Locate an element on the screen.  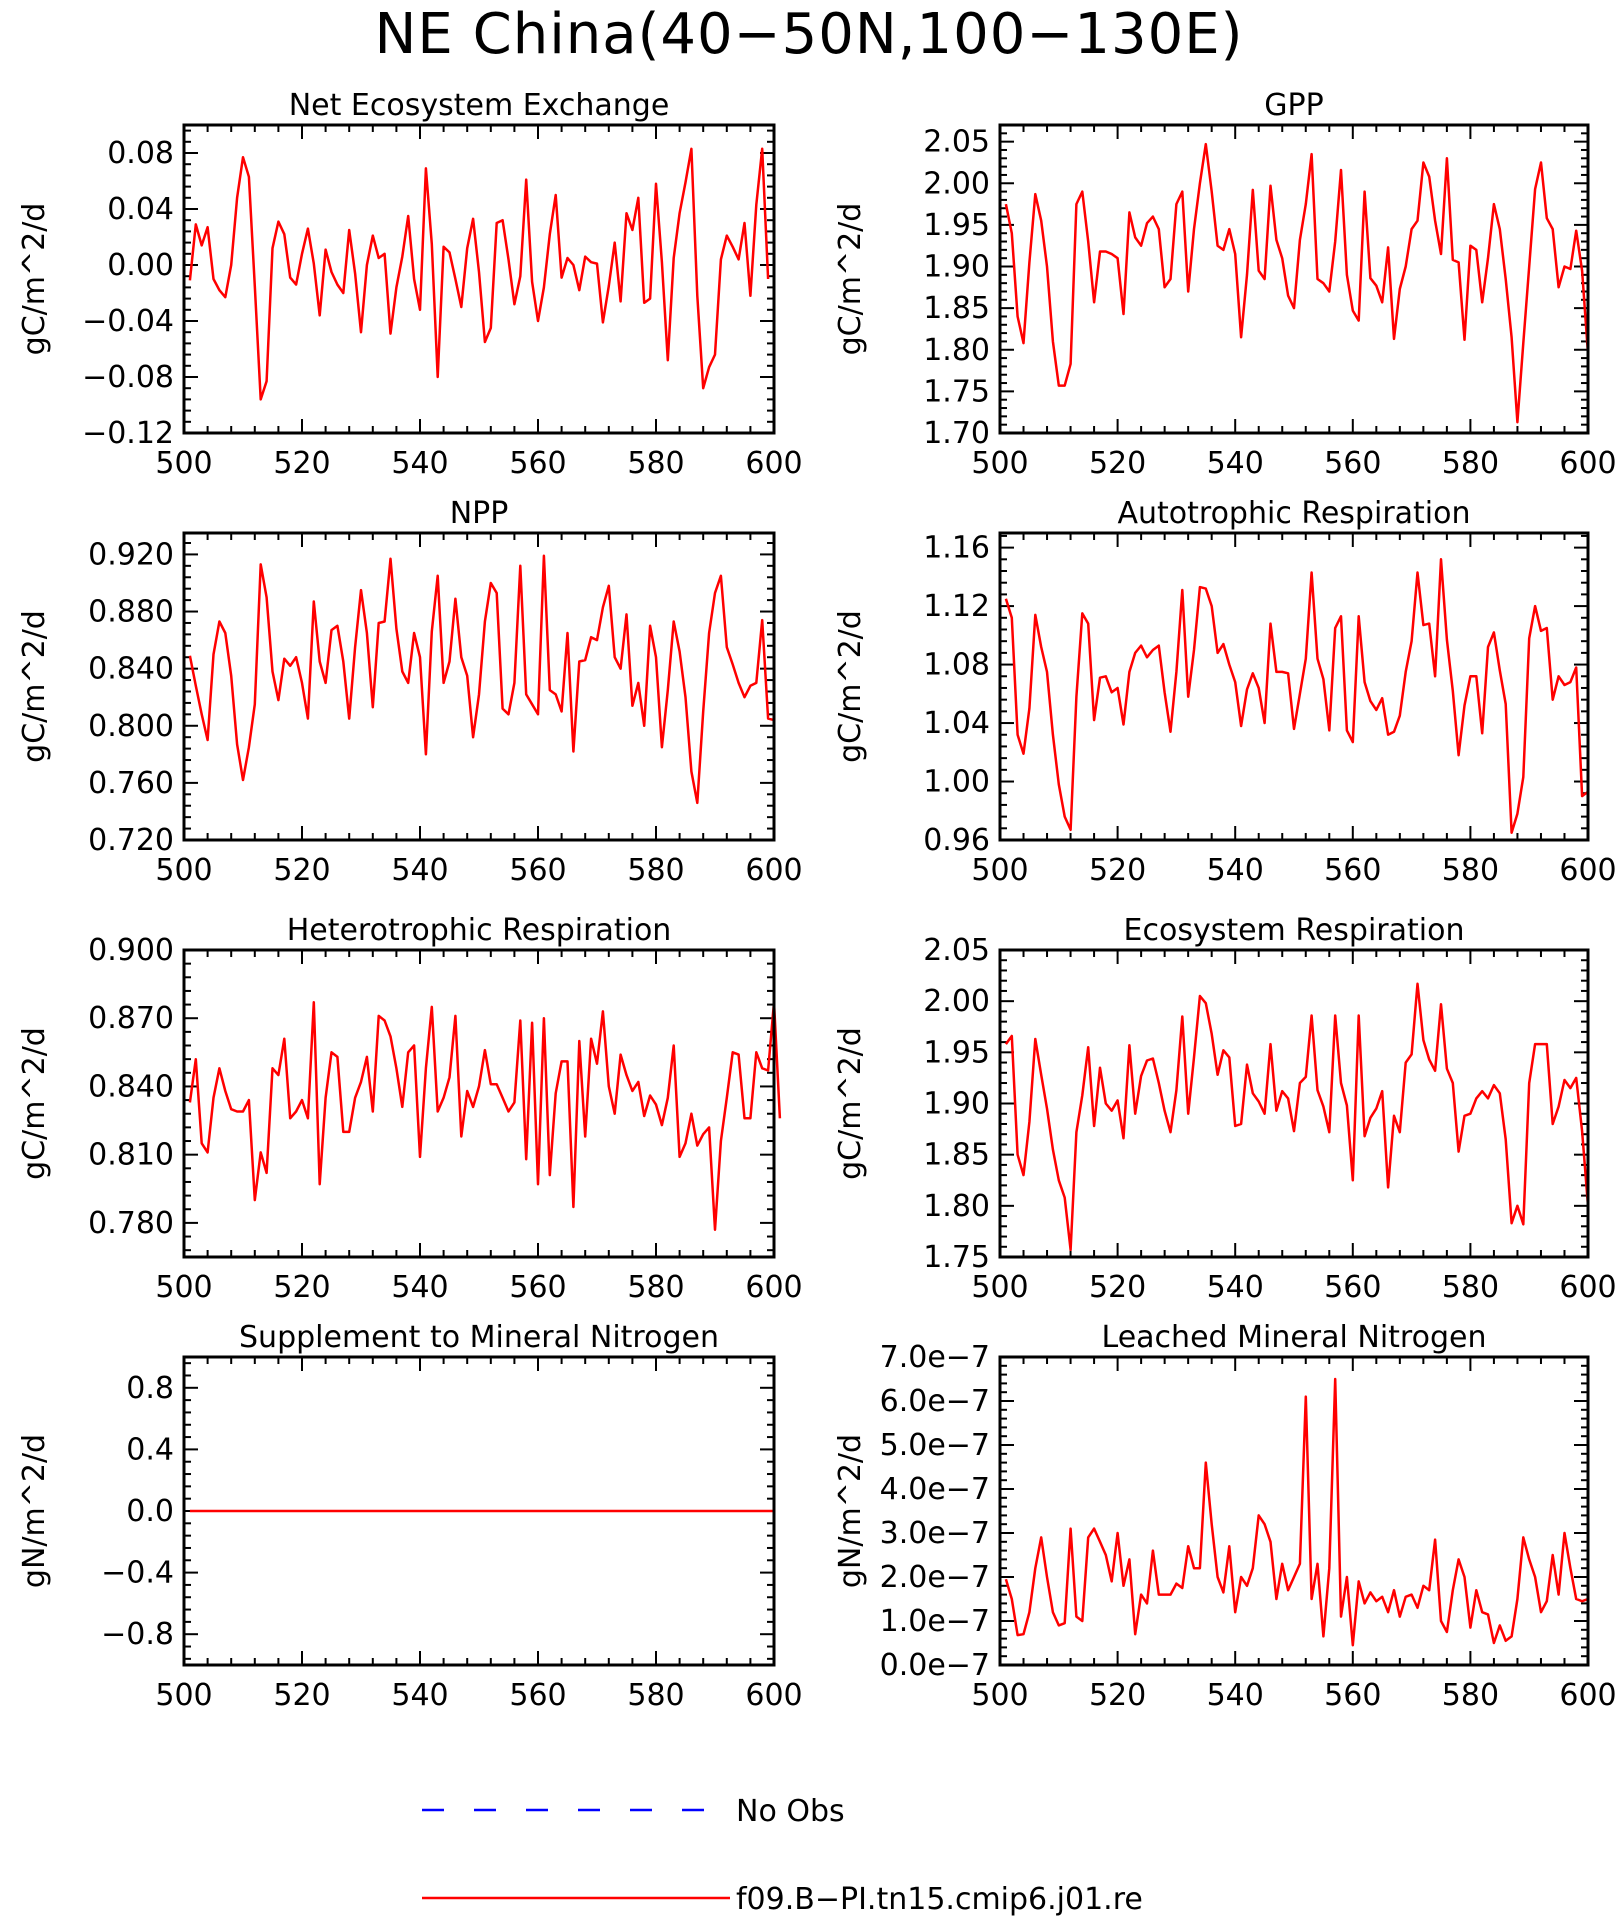
panel-3-title: NPP is located at coordinates (479, 513).